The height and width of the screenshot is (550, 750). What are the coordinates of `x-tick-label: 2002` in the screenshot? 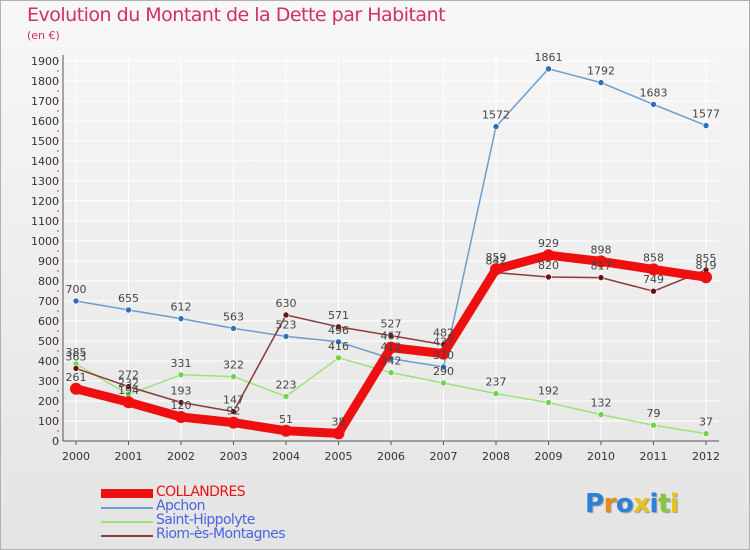 It's located at (181, 456).